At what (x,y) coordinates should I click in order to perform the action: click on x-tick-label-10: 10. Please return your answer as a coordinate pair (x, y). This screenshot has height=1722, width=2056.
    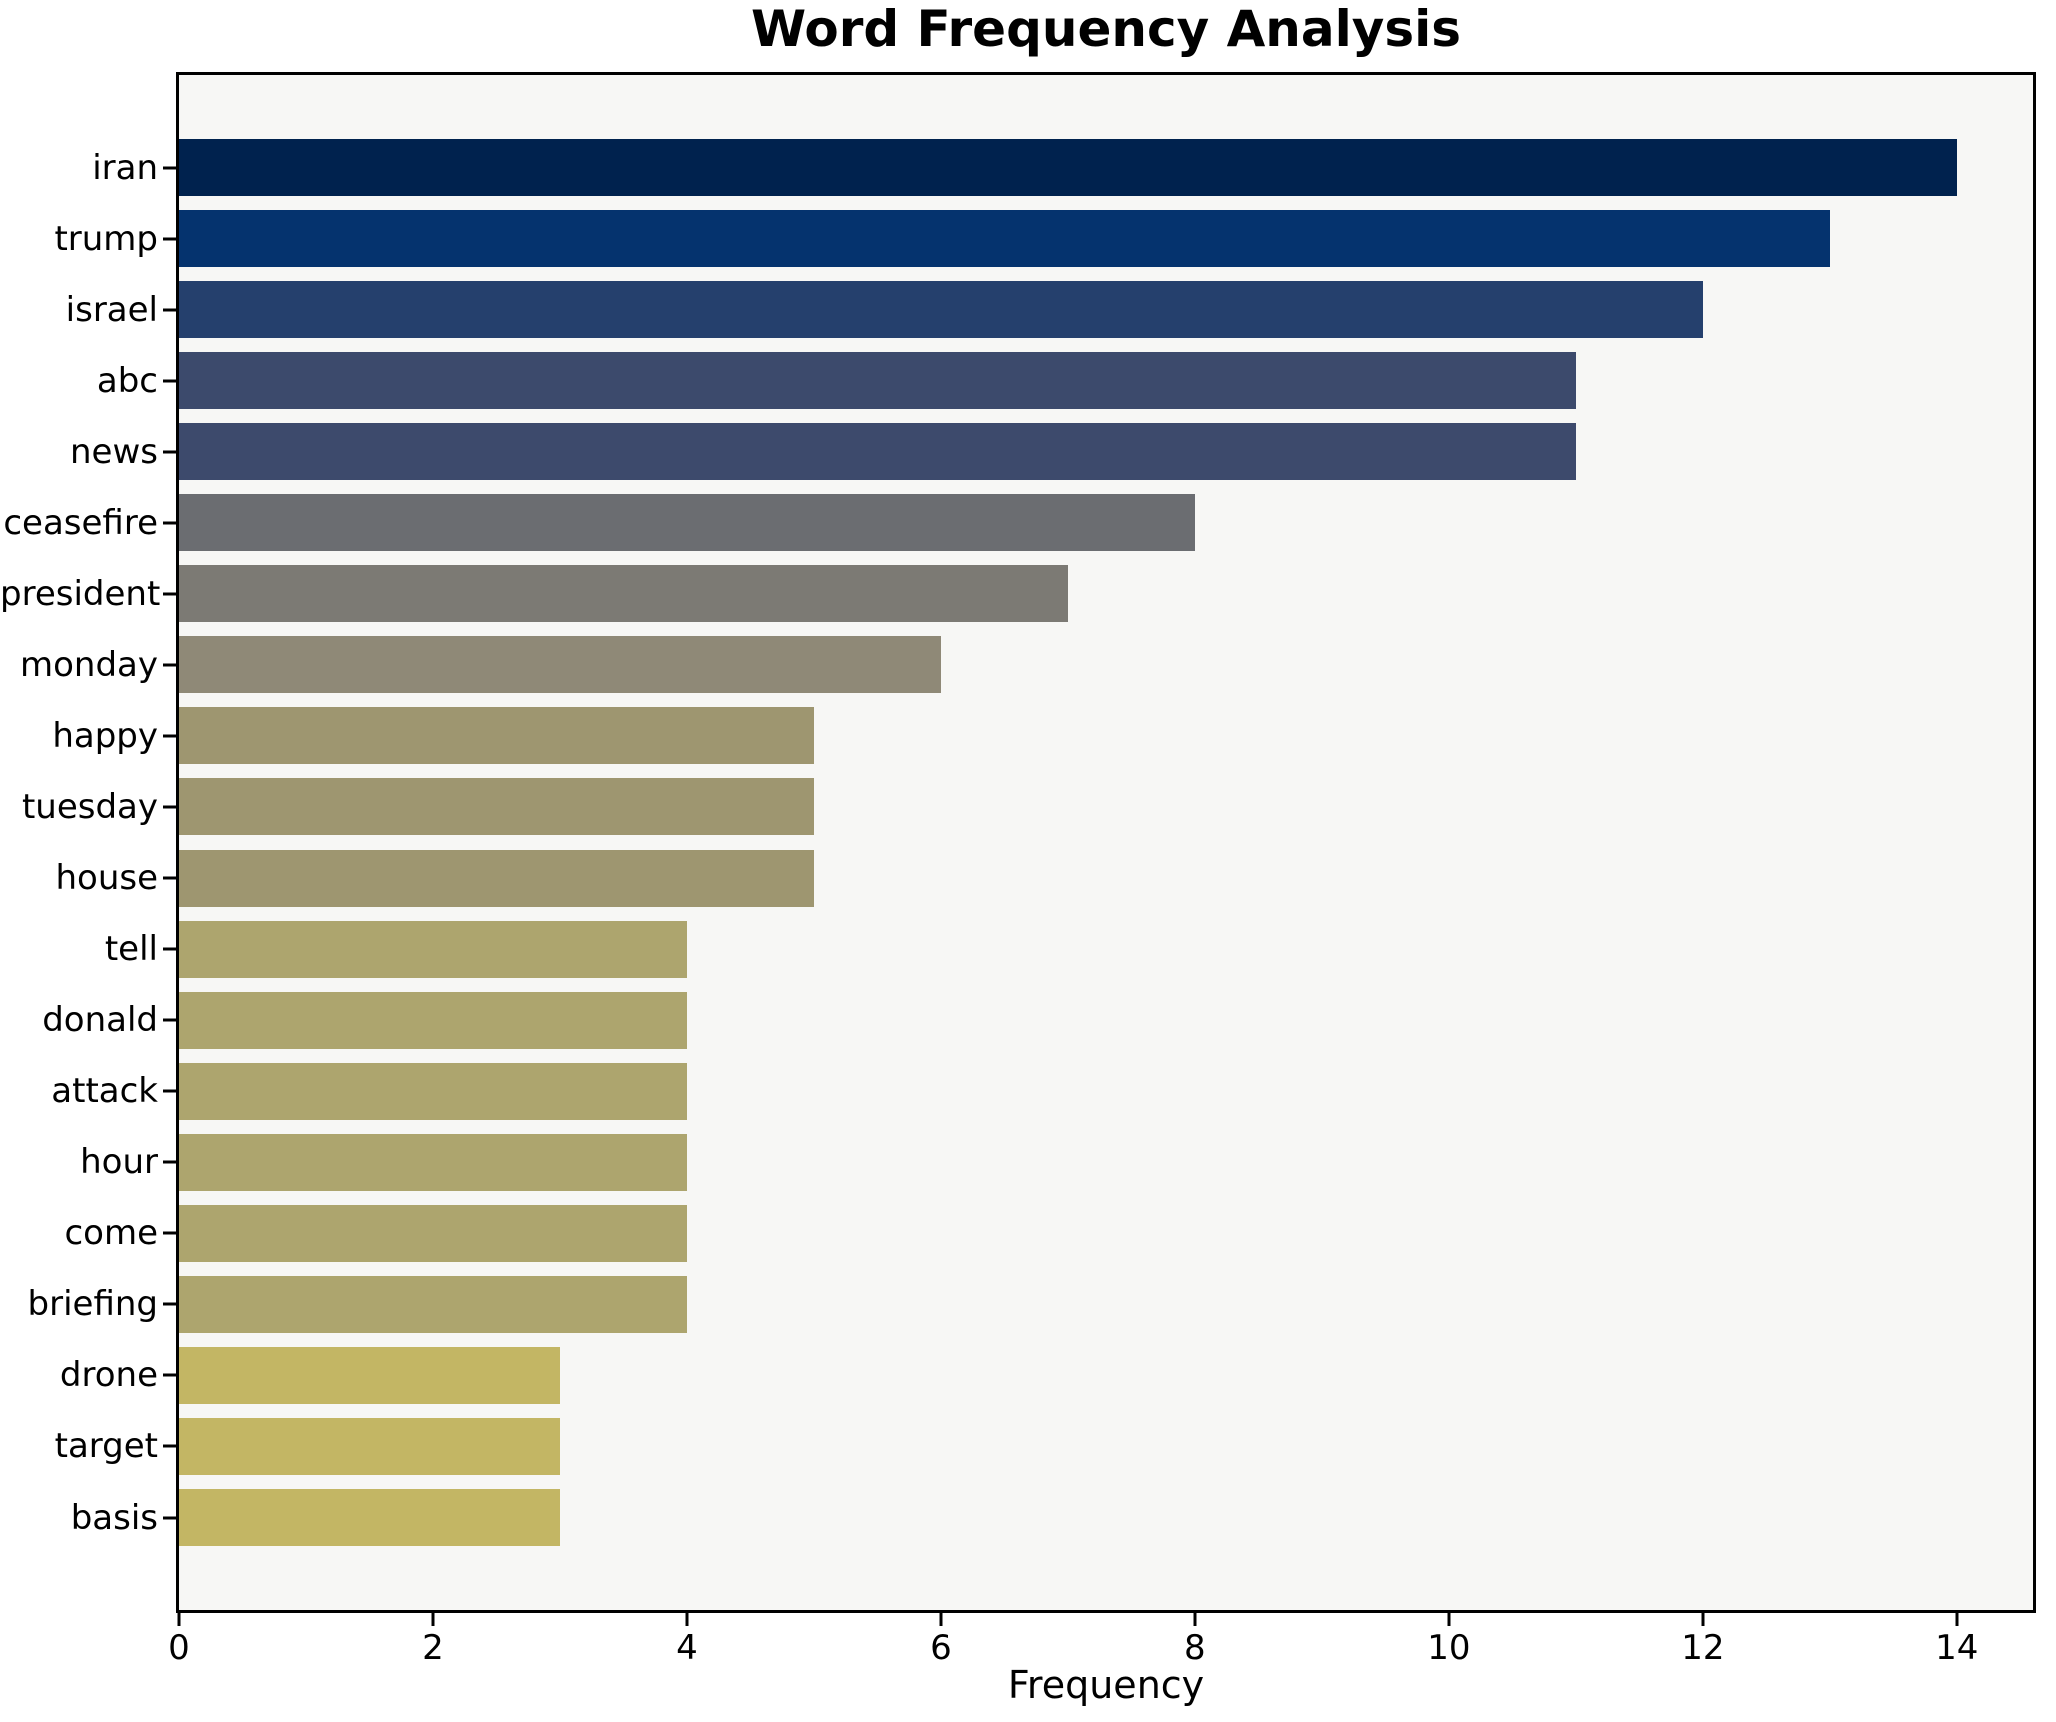
    Looking at the image, I should click on (1449, 1648).